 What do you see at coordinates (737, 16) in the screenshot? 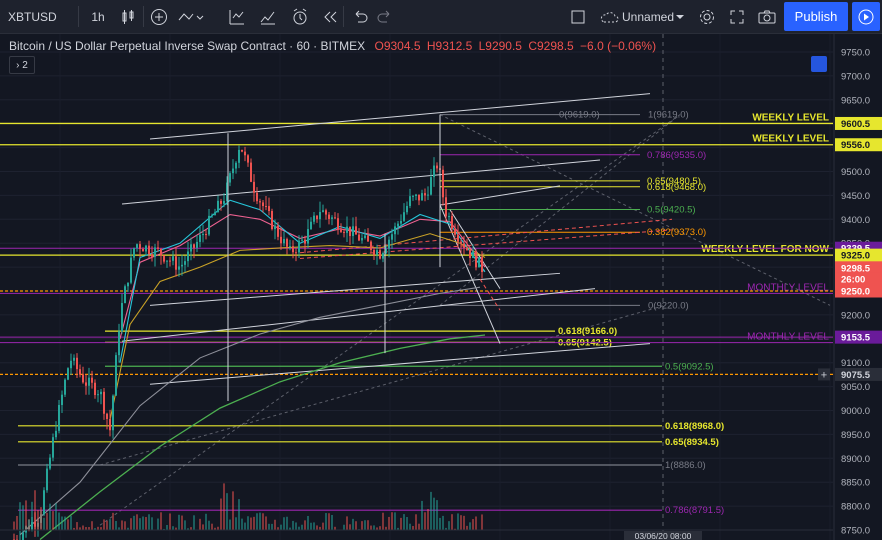
I see `fullscreen-icon` at bounding box center [737, 16].